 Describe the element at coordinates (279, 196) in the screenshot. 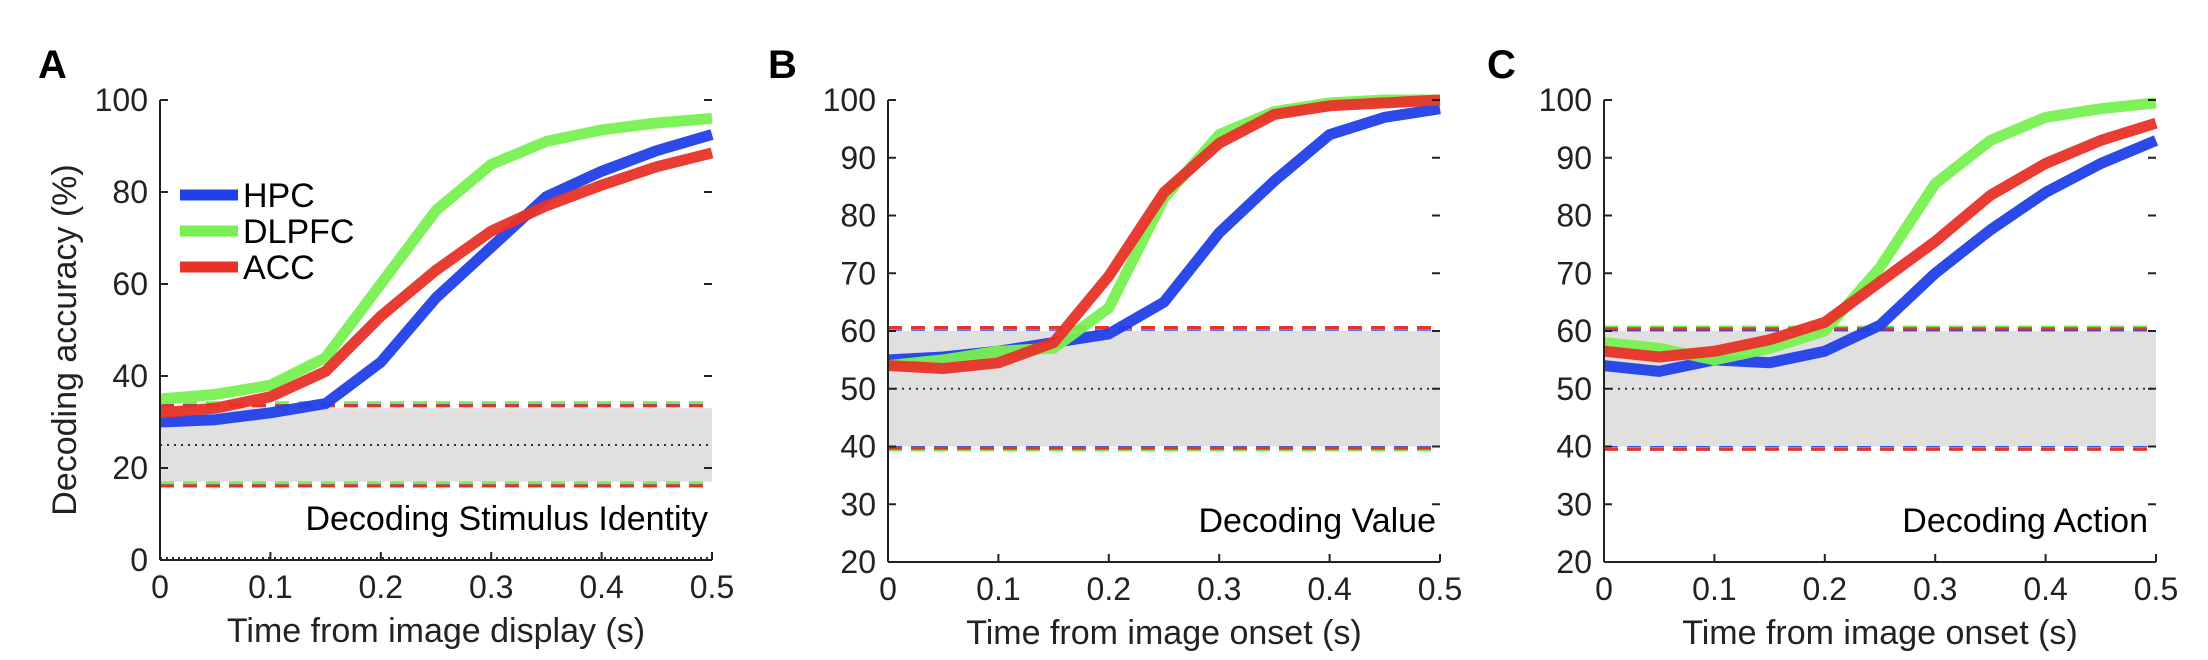

I see `legend-label-hpc: HPC` at that location.